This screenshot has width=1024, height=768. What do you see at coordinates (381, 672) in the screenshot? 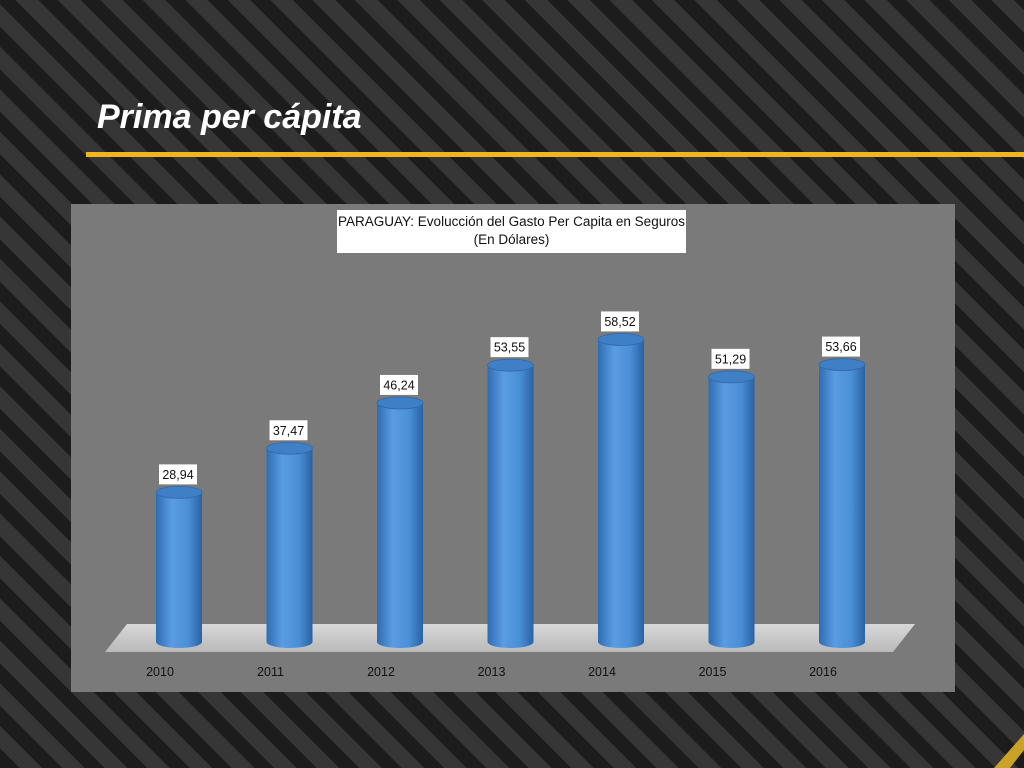
I see `x-tick-2012: 2012` at bounding box center [381, 672].